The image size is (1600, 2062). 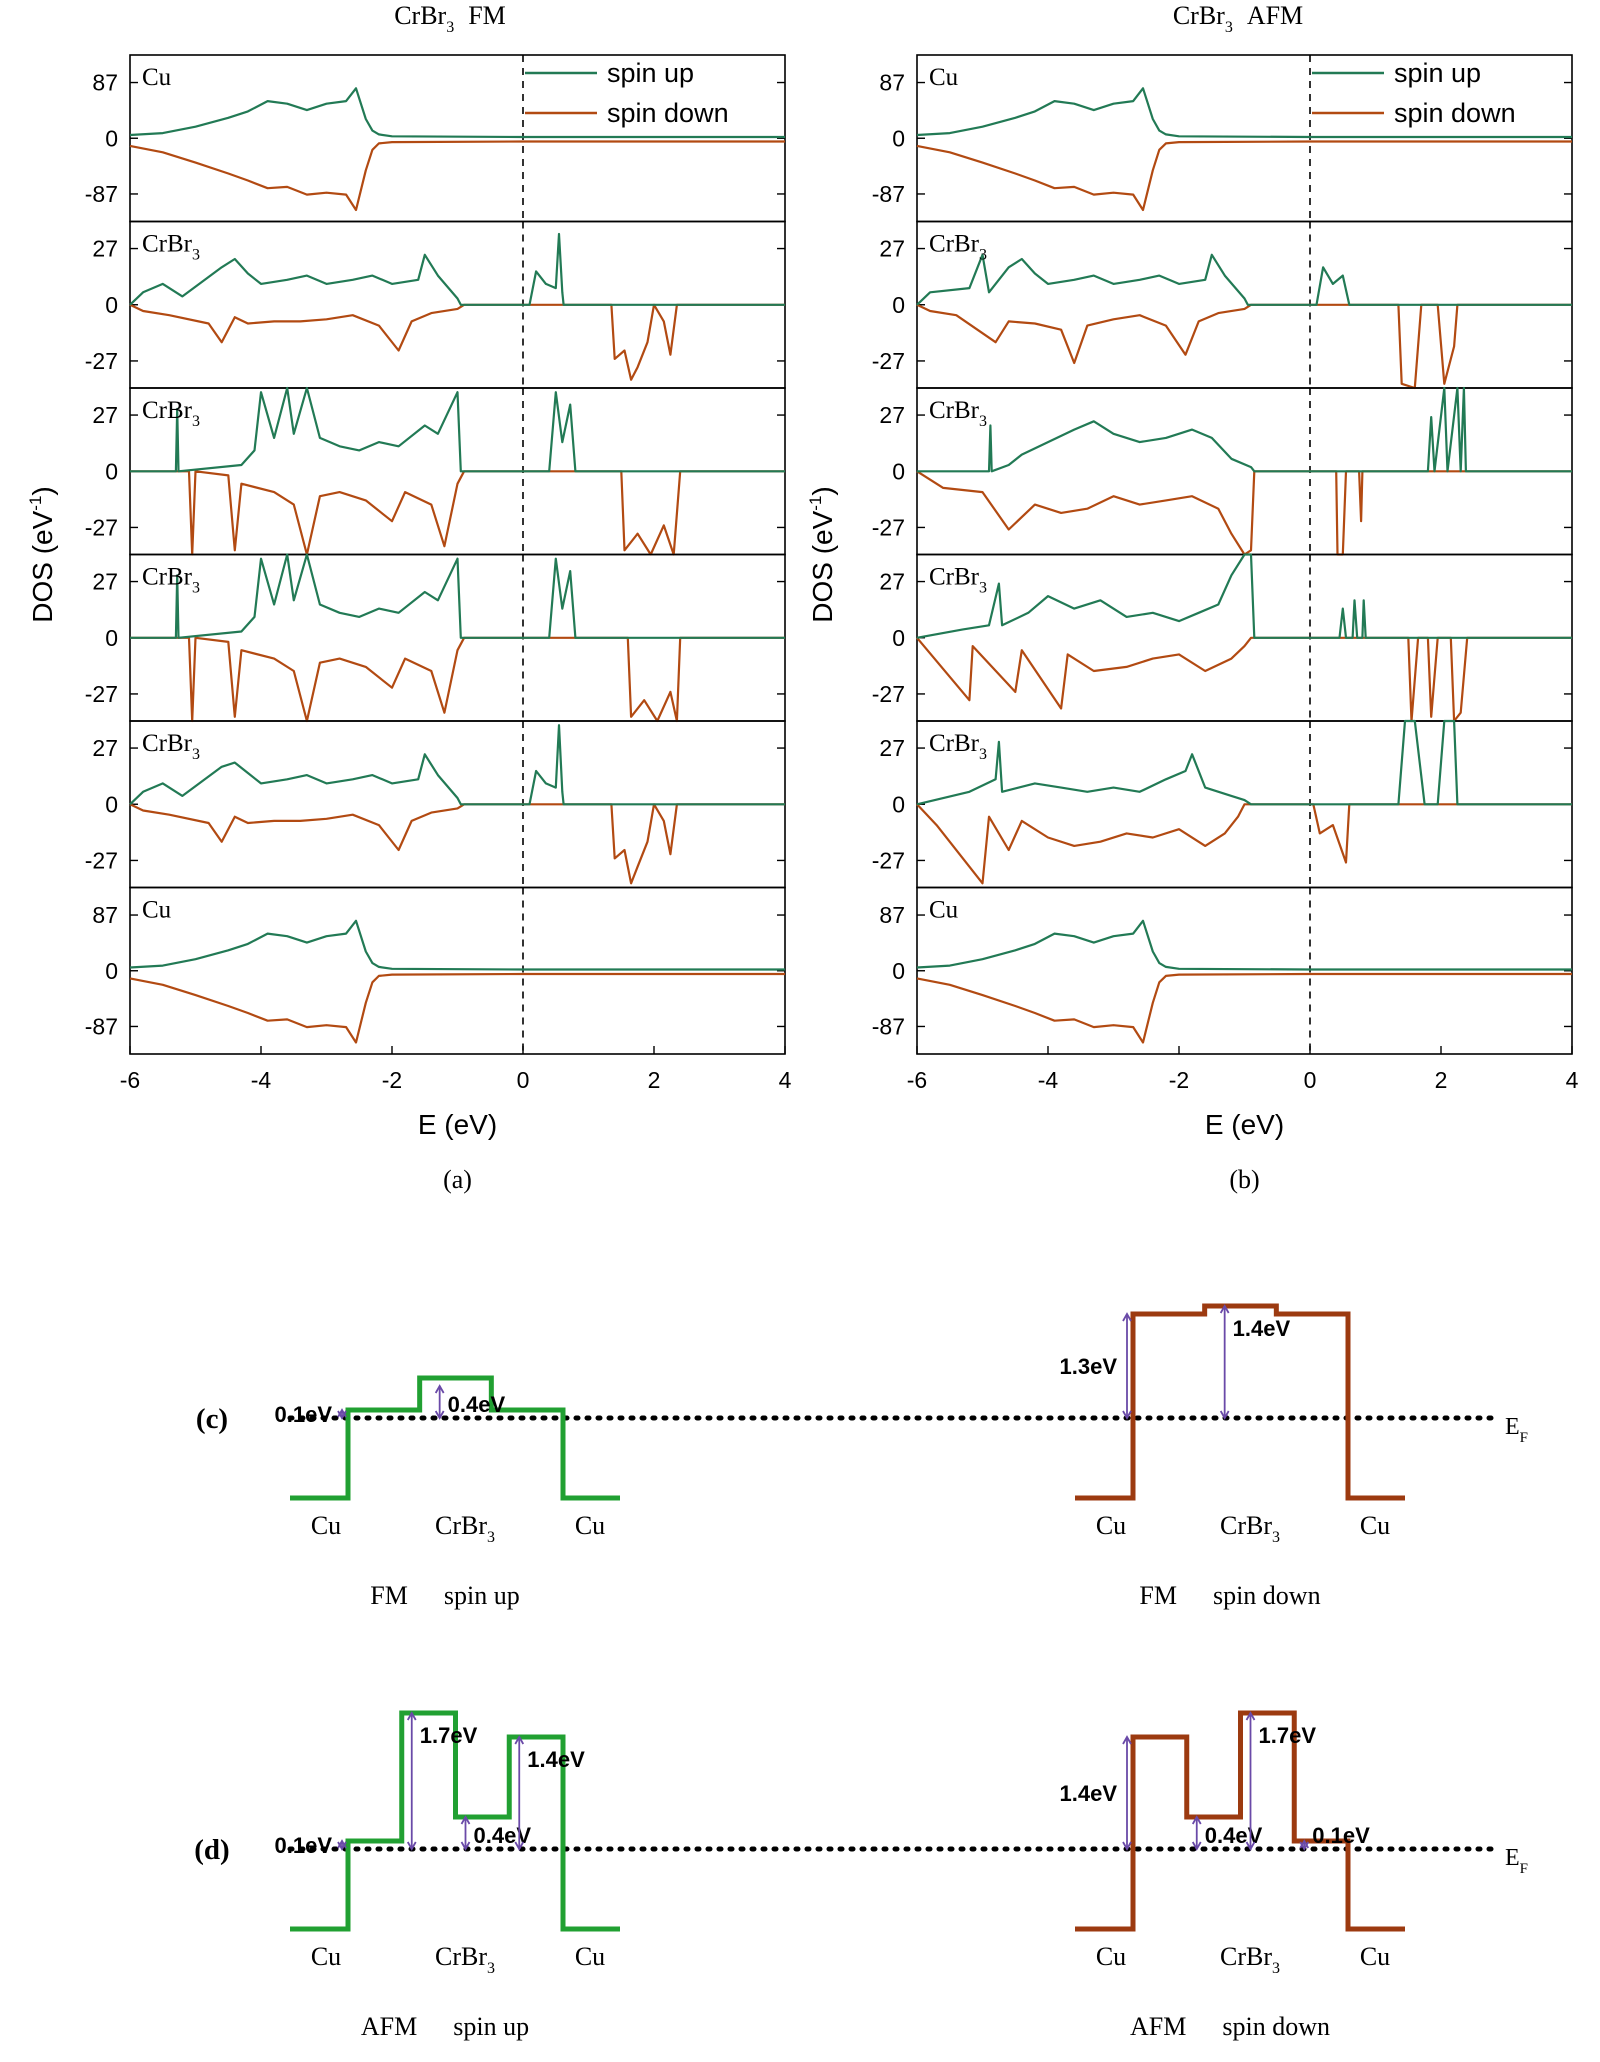 What do you see at coordinates (1244, 970) in the screenshot?
I see `panel-frame` at bounding box center [1244, 970].